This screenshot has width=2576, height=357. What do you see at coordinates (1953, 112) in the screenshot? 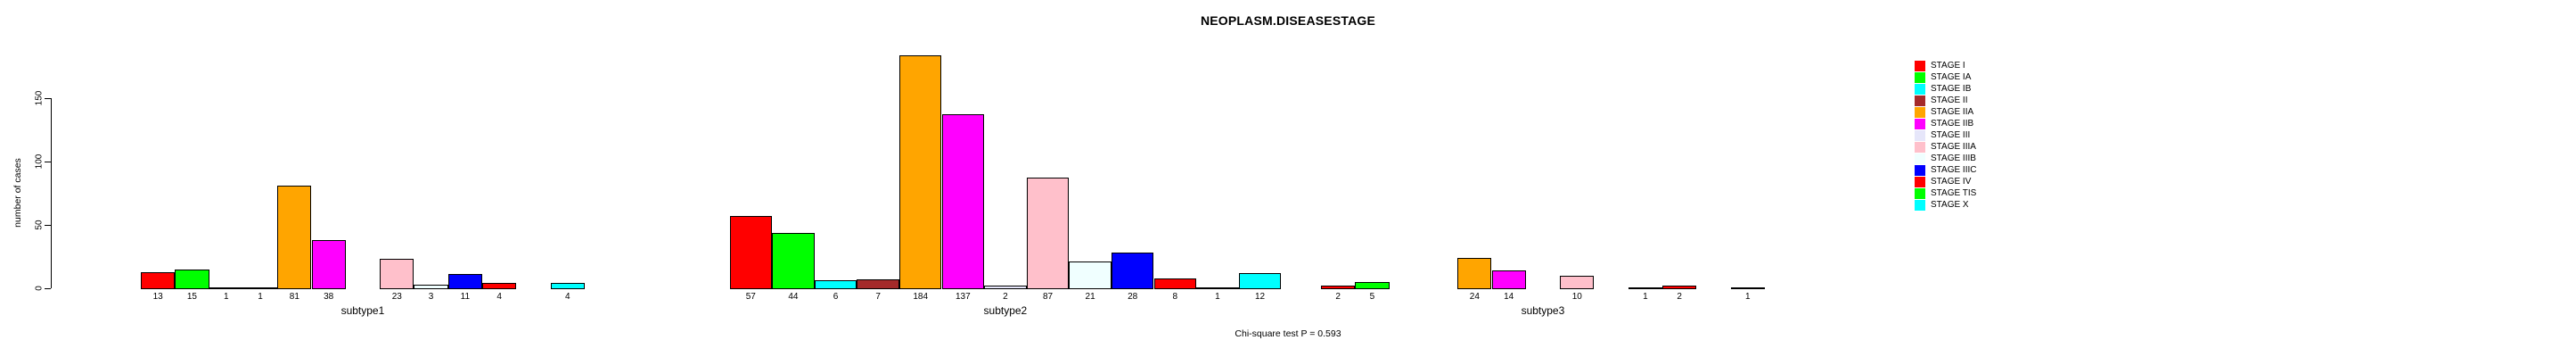
I see `legend-label: STAGE IIA` at bounding box center [1953, 112].